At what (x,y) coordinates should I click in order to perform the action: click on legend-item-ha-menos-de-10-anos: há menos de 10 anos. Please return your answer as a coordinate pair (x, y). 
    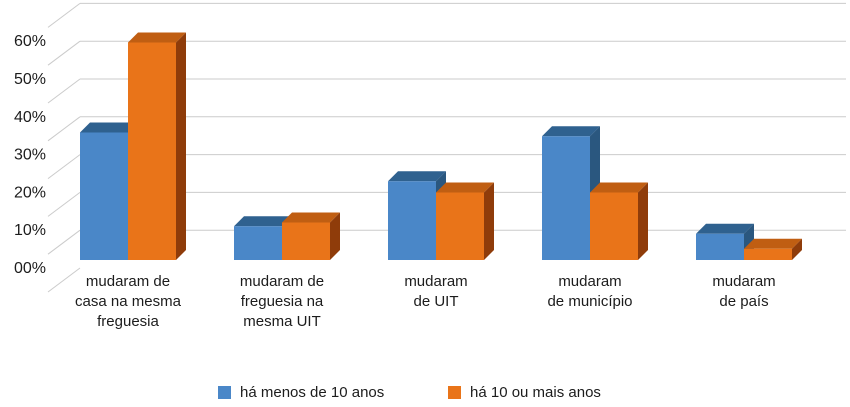
    Looking at the image, I should click on (301, 392).